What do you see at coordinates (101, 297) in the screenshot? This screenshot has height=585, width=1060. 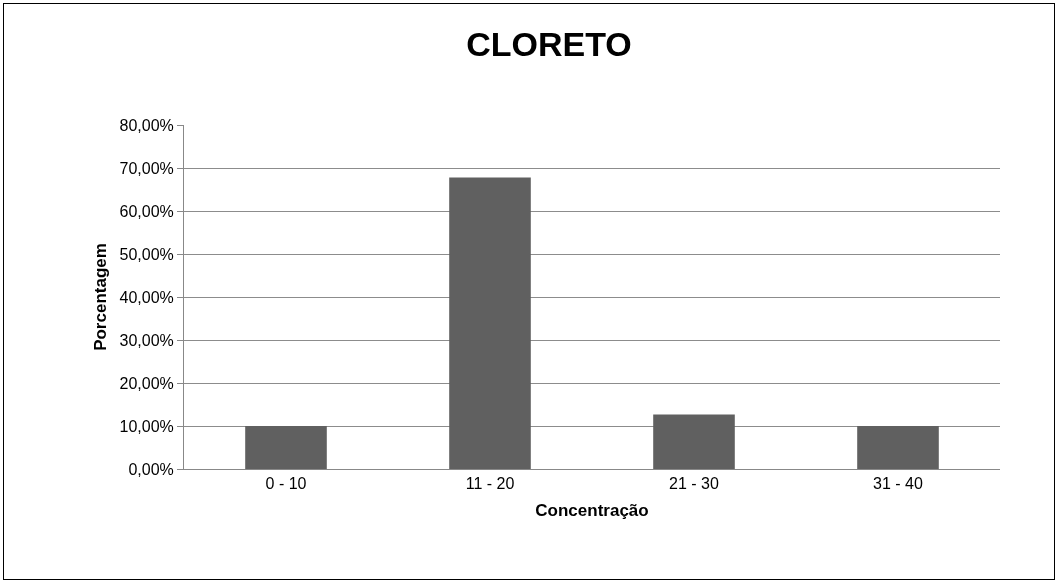 I see `y-axis-title: Porcentagem` at bounding box center [101, 297].